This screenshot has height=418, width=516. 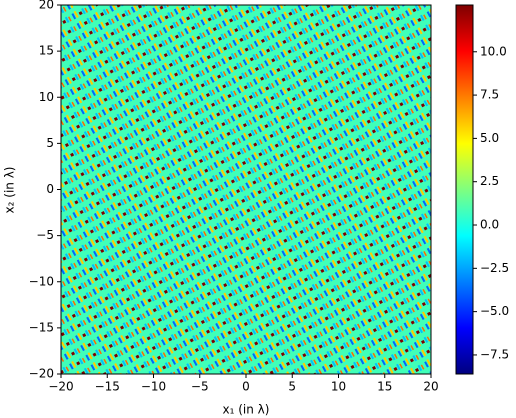 I want to click on colorbar-tick-label: 5.0, so click(x=489, y=138).